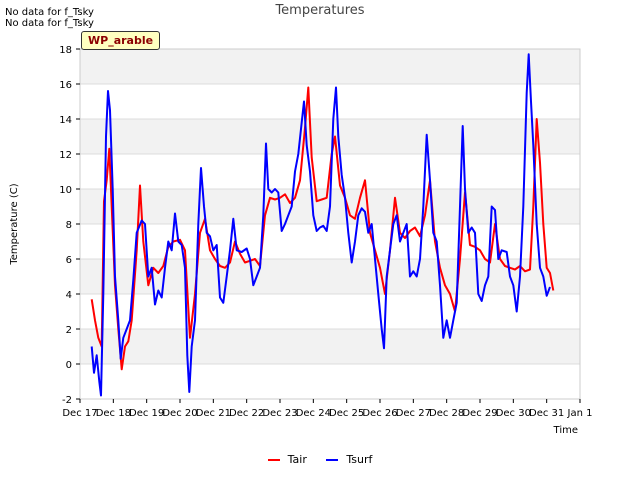  What do you see at coordinates (320, 459) in the screenshot?
I see `legend: Tair Tsurf` at bounding box center [320, 459].